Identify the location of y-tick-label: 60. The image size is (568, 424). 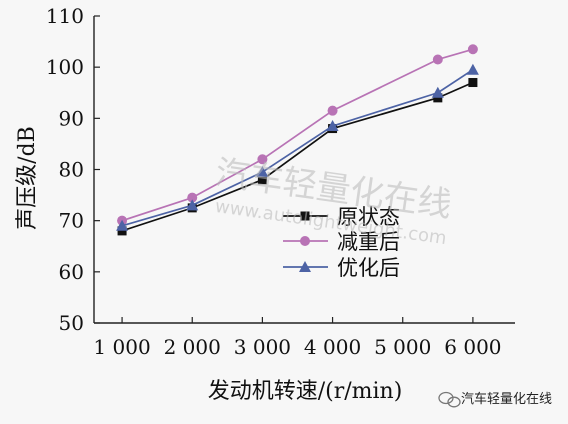
(71, 272).